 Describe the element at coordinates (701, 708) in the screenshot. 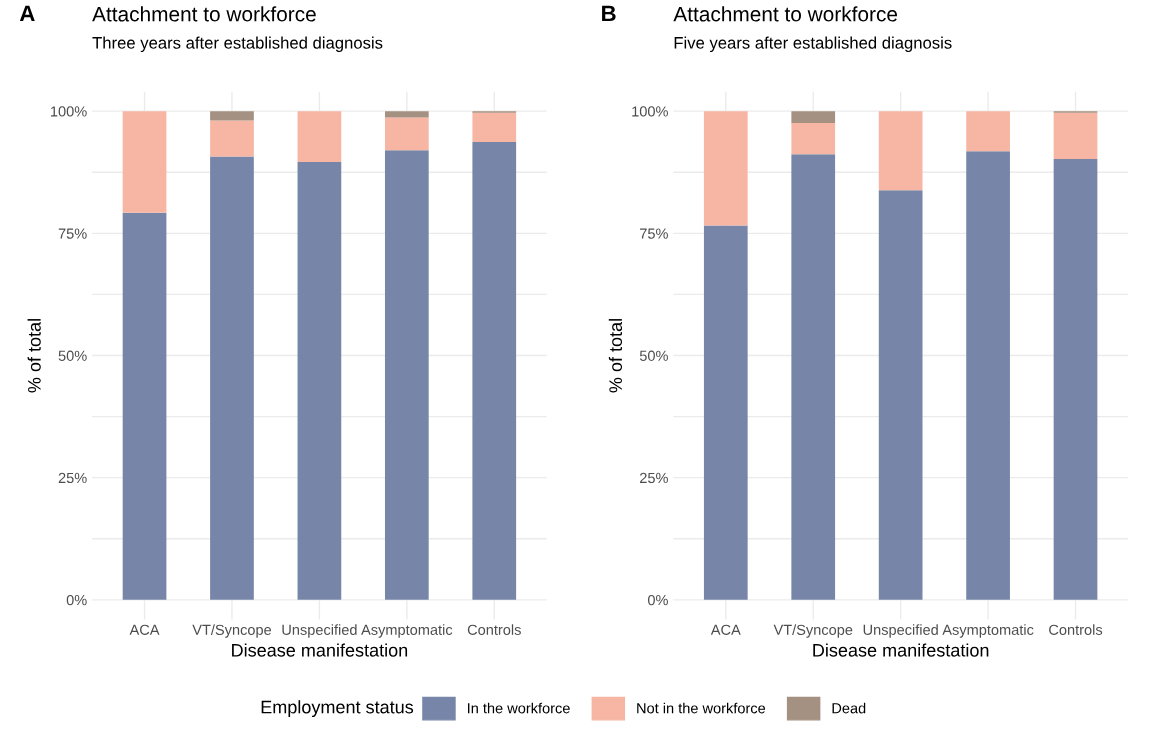

I see `legend-label: Not in the workforce` at that location.